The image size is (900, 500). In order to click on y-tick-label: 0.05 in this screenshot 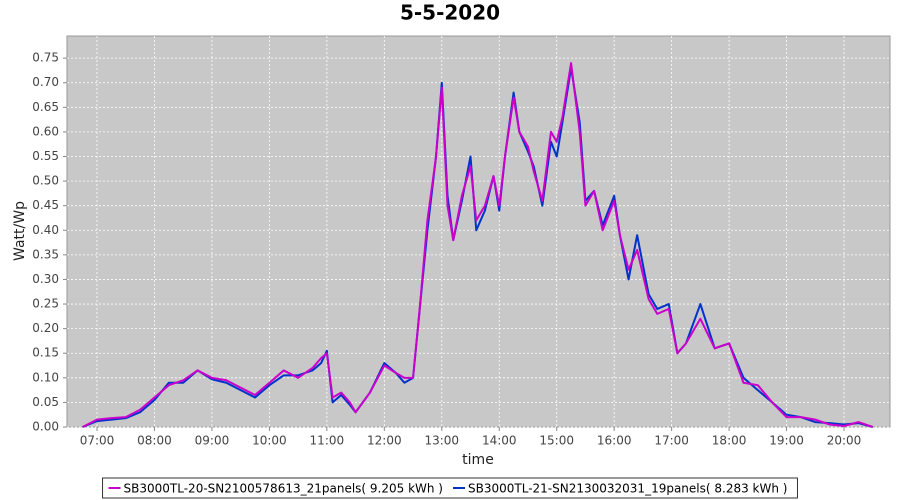, I will do `click(45, 402)`.